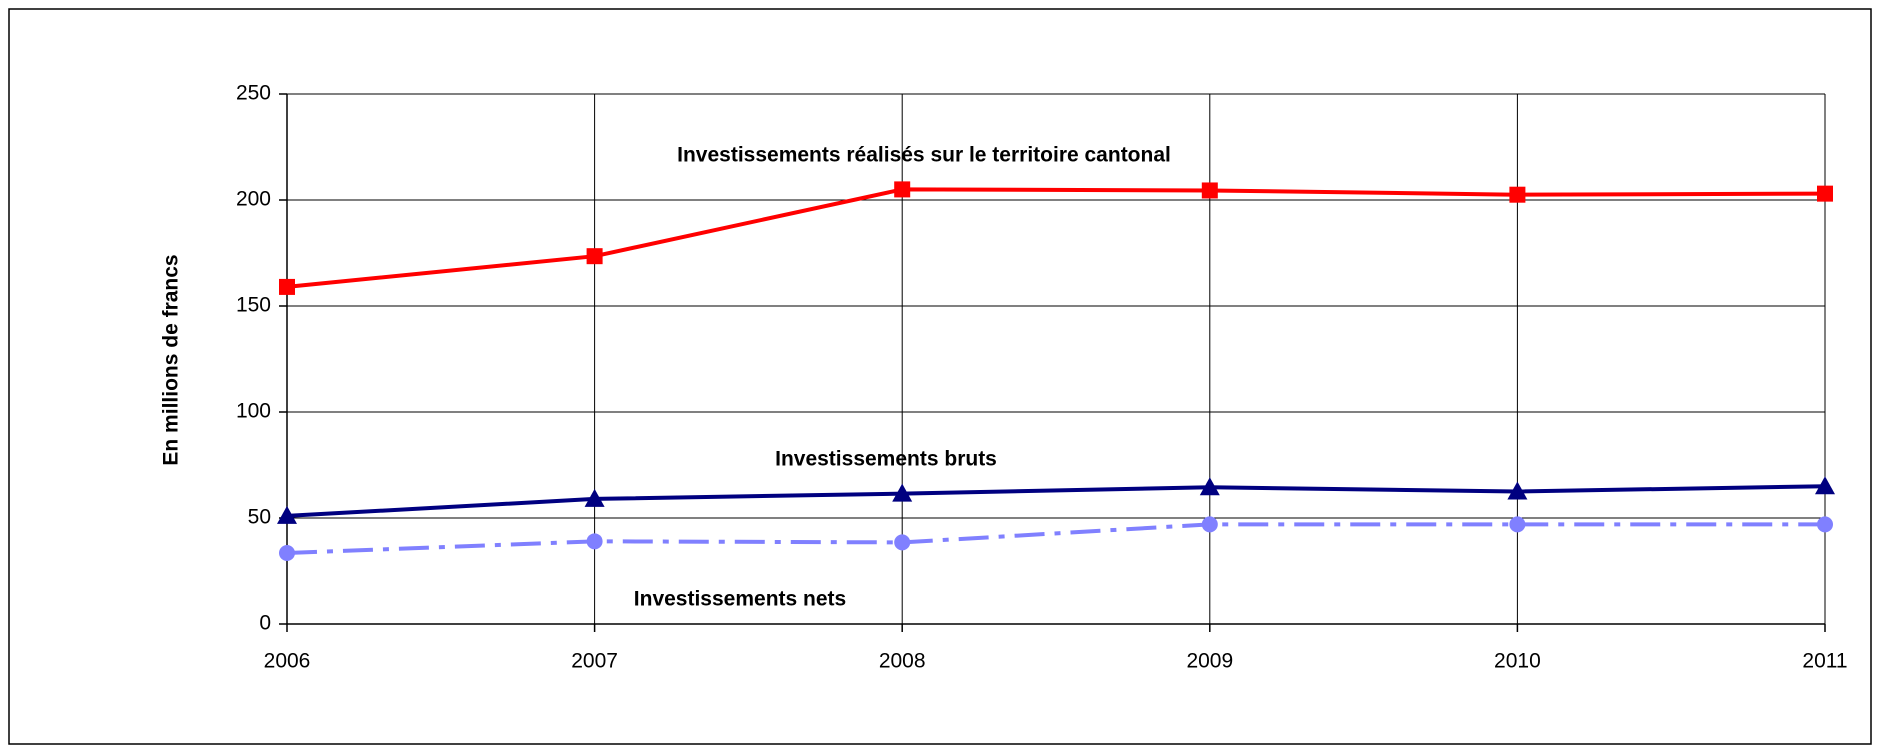 The image size is (1881, 754). I want to click on y-tick-label: 100, so click(253, 411).